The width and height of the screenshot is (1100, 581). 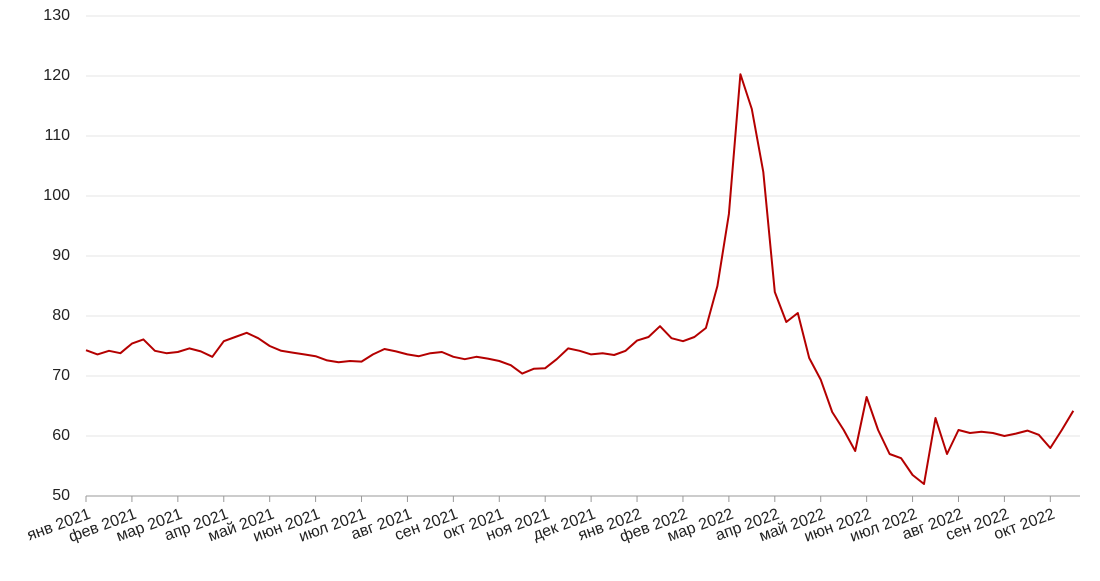 What do you see at coordinates (56, 195) in the screenshot?
I see `y-tick-label: 100` at bounding box center [56, 195].